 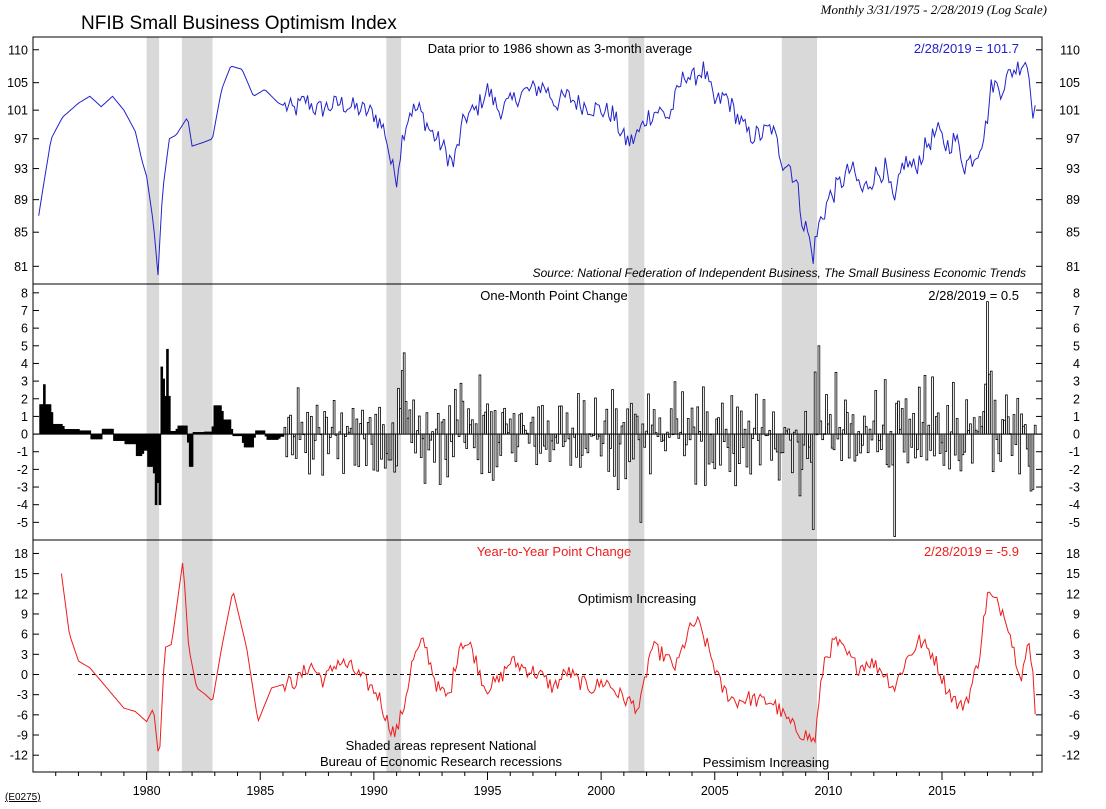 What do you see at coordinates (24, 311) in the screenshot?
I see `y-tick-label: 7` at bounding box center [24, 311].